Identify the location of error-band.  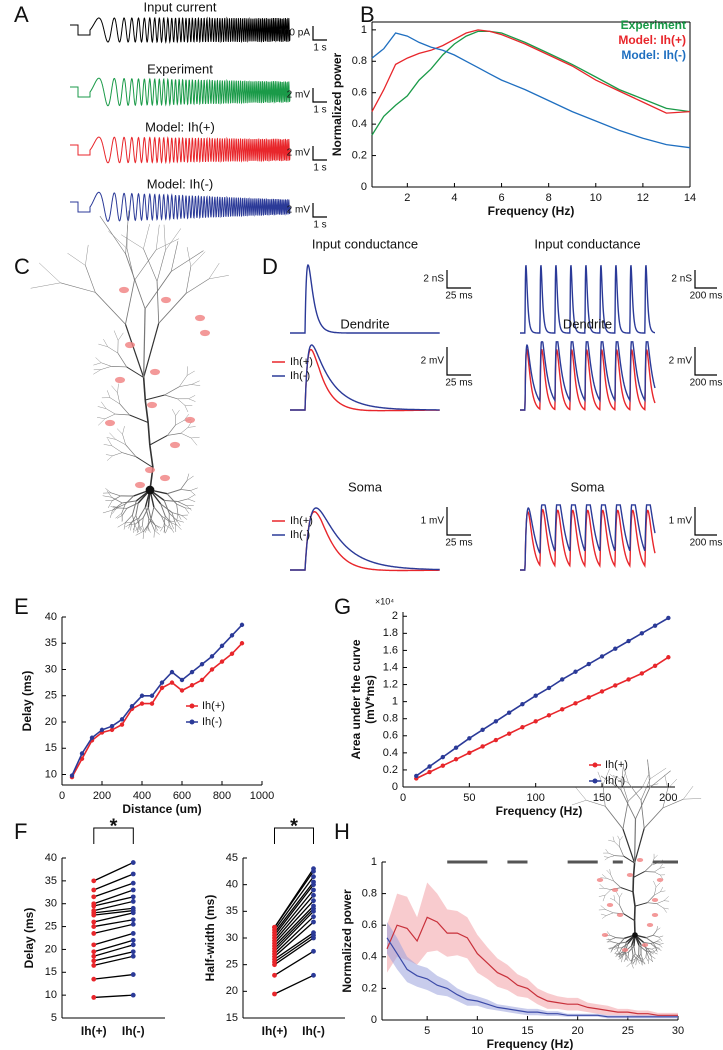
(532, 970).